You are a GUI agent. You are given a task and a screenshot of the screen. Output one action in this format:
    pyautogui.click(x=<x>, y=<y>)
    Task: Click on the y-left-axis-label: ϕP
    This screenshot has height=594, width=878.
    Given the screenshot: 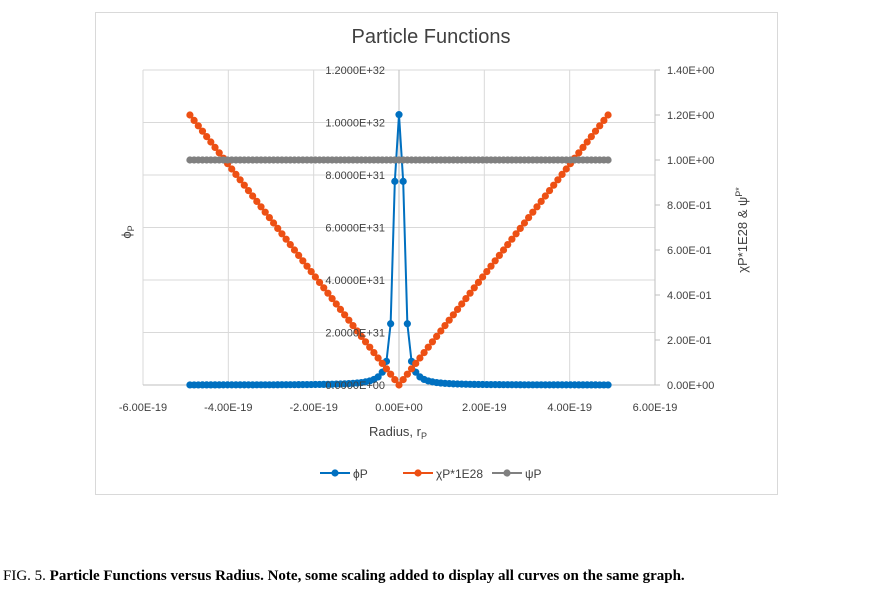 What is the action you would take?
    pyautogui.click(x=127, y=231)
    